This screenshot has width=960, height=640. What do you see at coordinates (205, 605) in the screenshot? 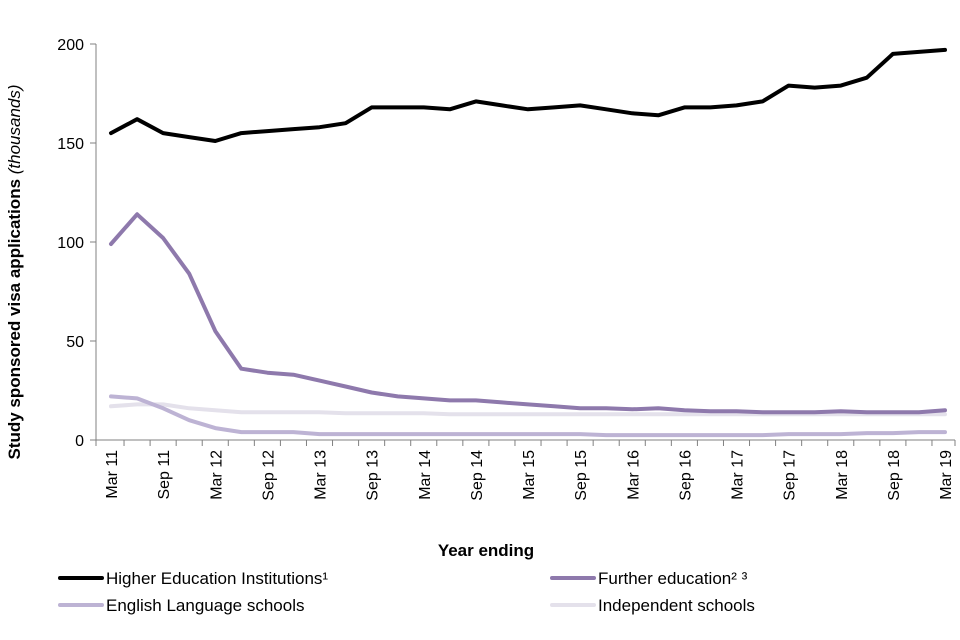
I see `legend-label-2: English Language schools` at bounding box center [205, 605].